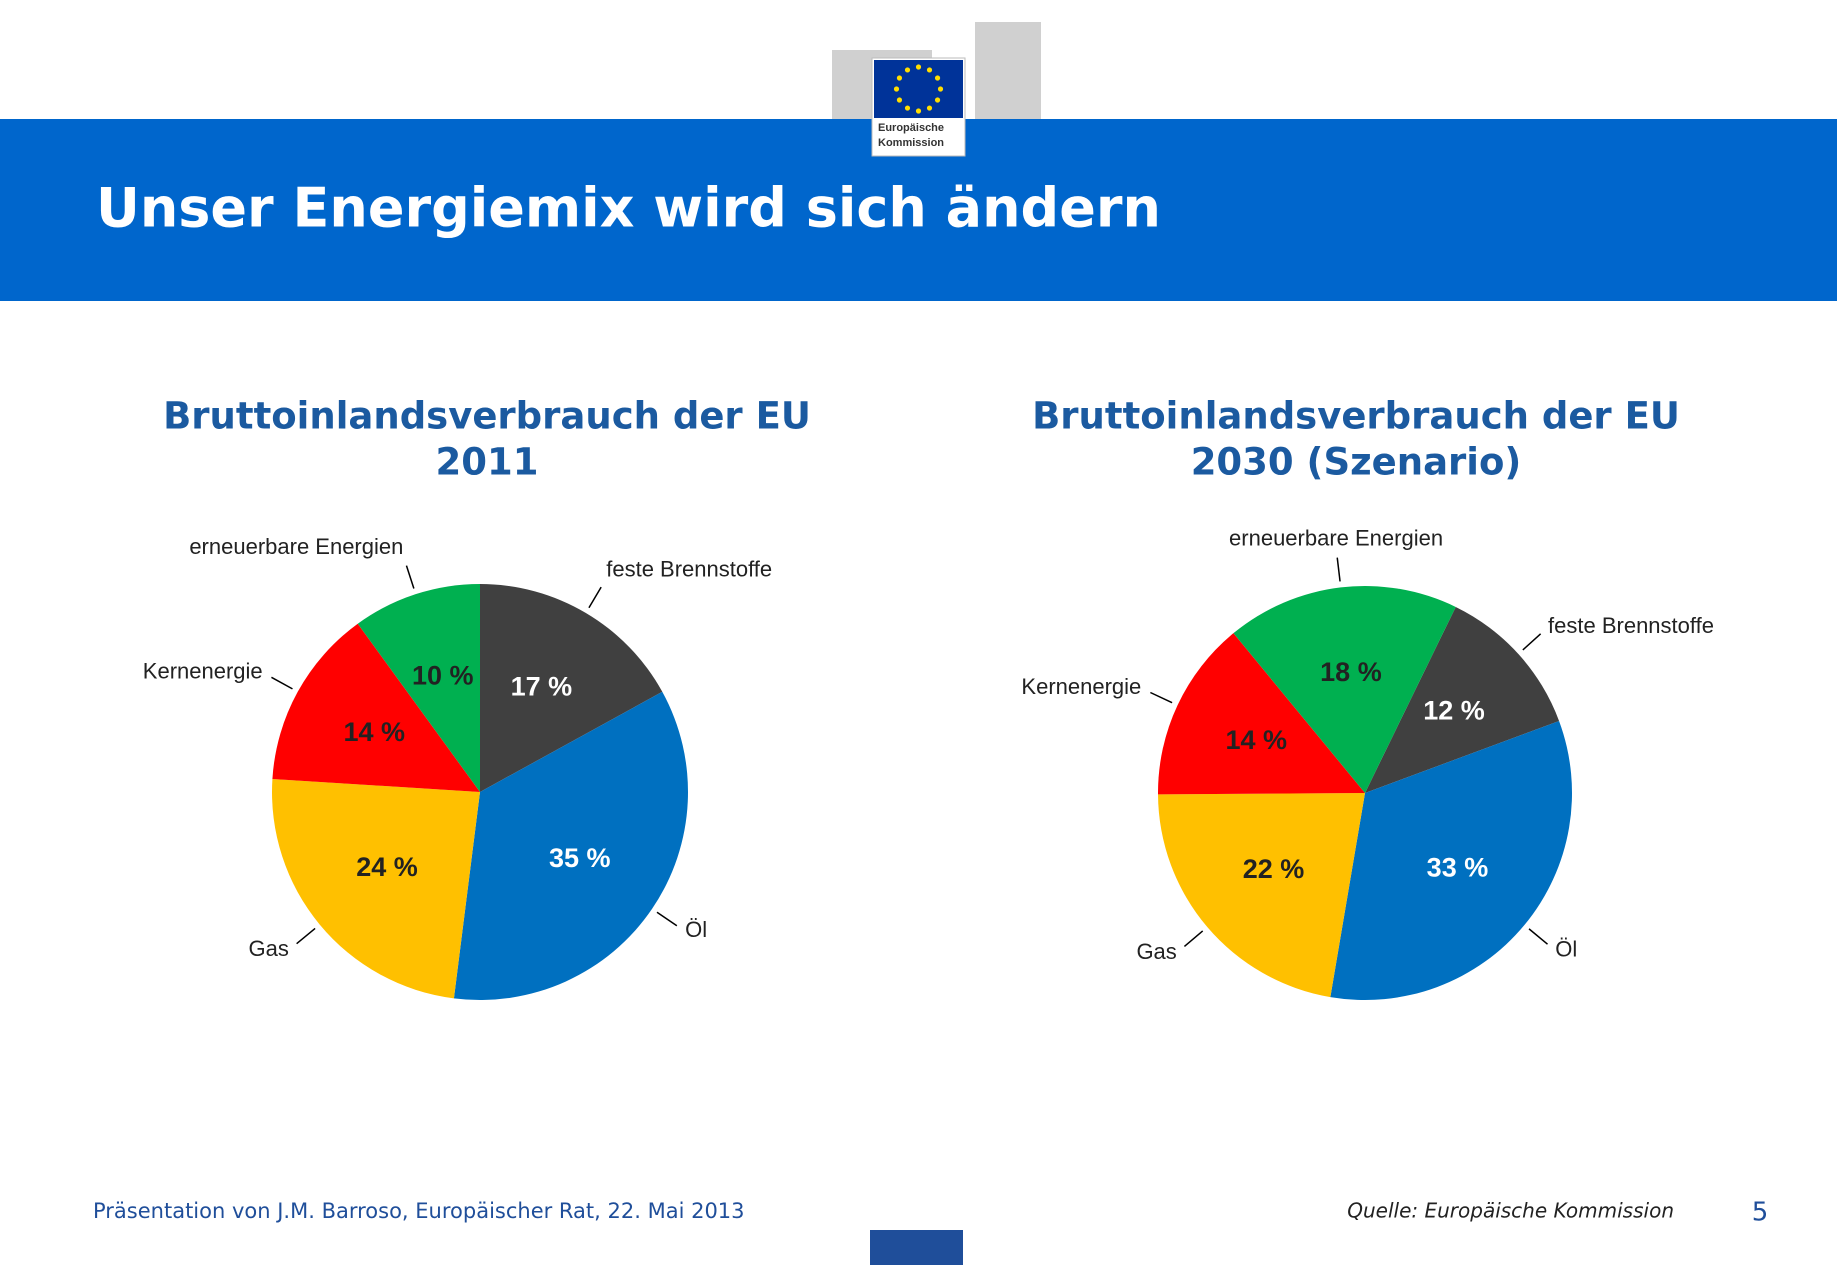  I want to click on source: Quelle: Europäische Kommission, so click(1510, 1211).